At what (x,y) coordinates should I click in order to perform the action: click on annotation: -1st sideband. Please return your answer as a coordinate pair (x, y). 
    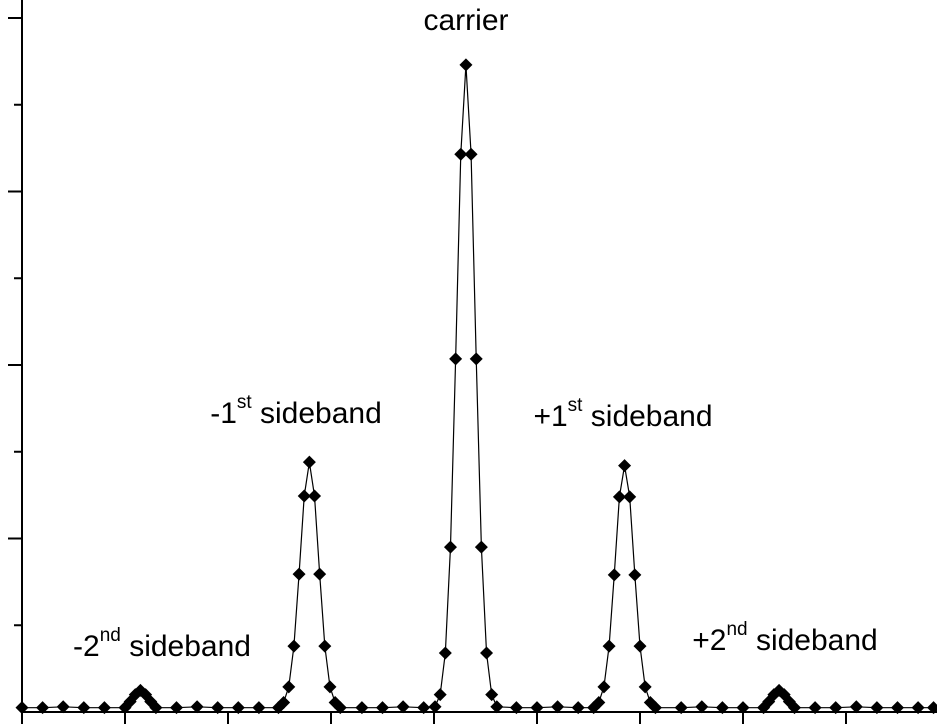
    Looking at the image, I should click on (296, 411).